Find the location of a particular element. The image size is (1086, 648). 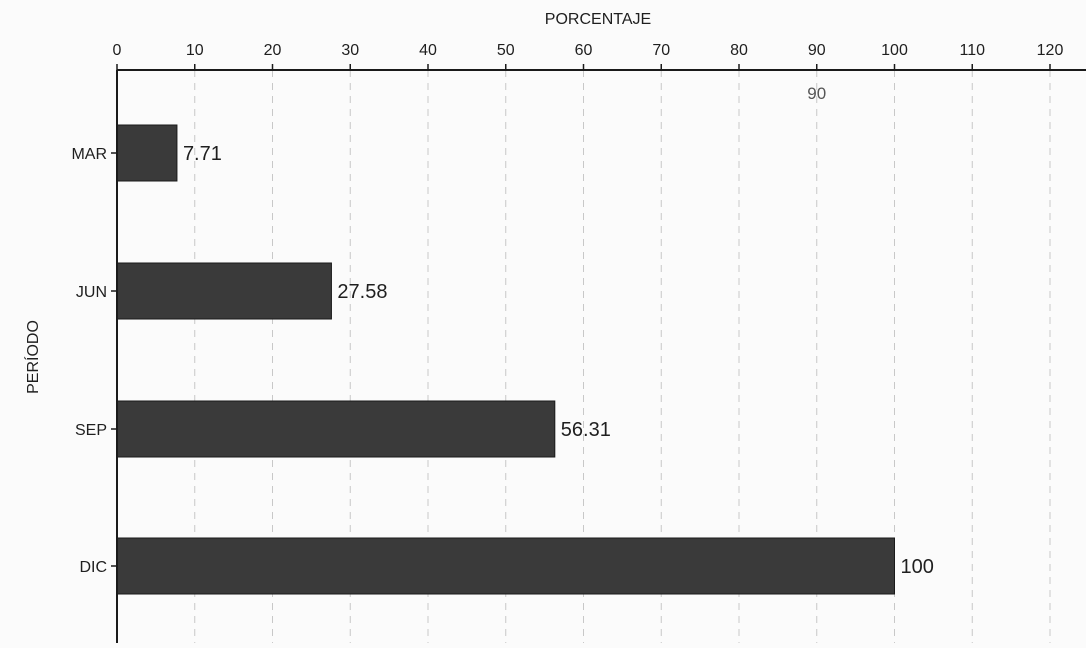

category-label-dic: DIC is located at coordinates (93, 567).